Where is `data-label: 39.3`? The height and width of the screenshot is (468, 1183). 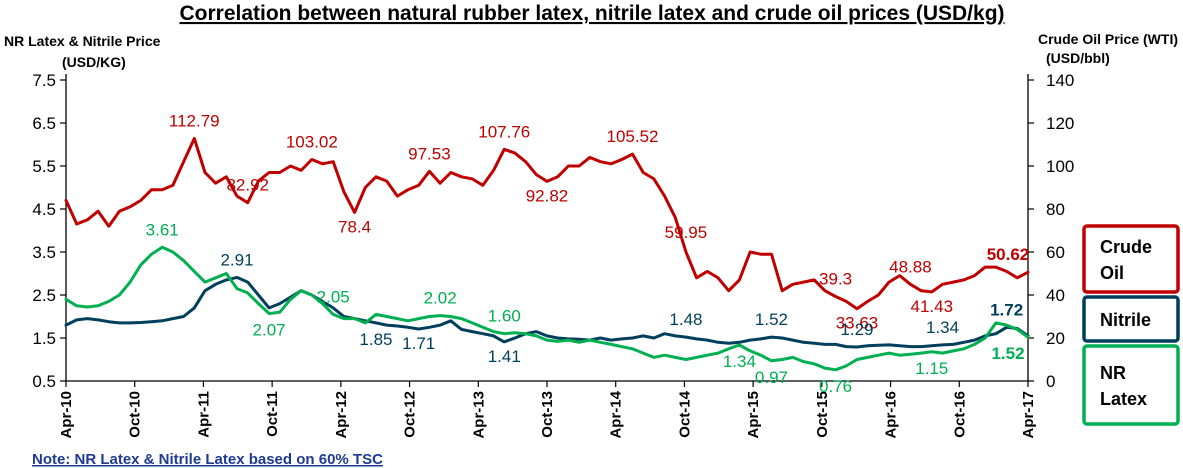 data-label: 39.3 is located at coordinates (835, 279).